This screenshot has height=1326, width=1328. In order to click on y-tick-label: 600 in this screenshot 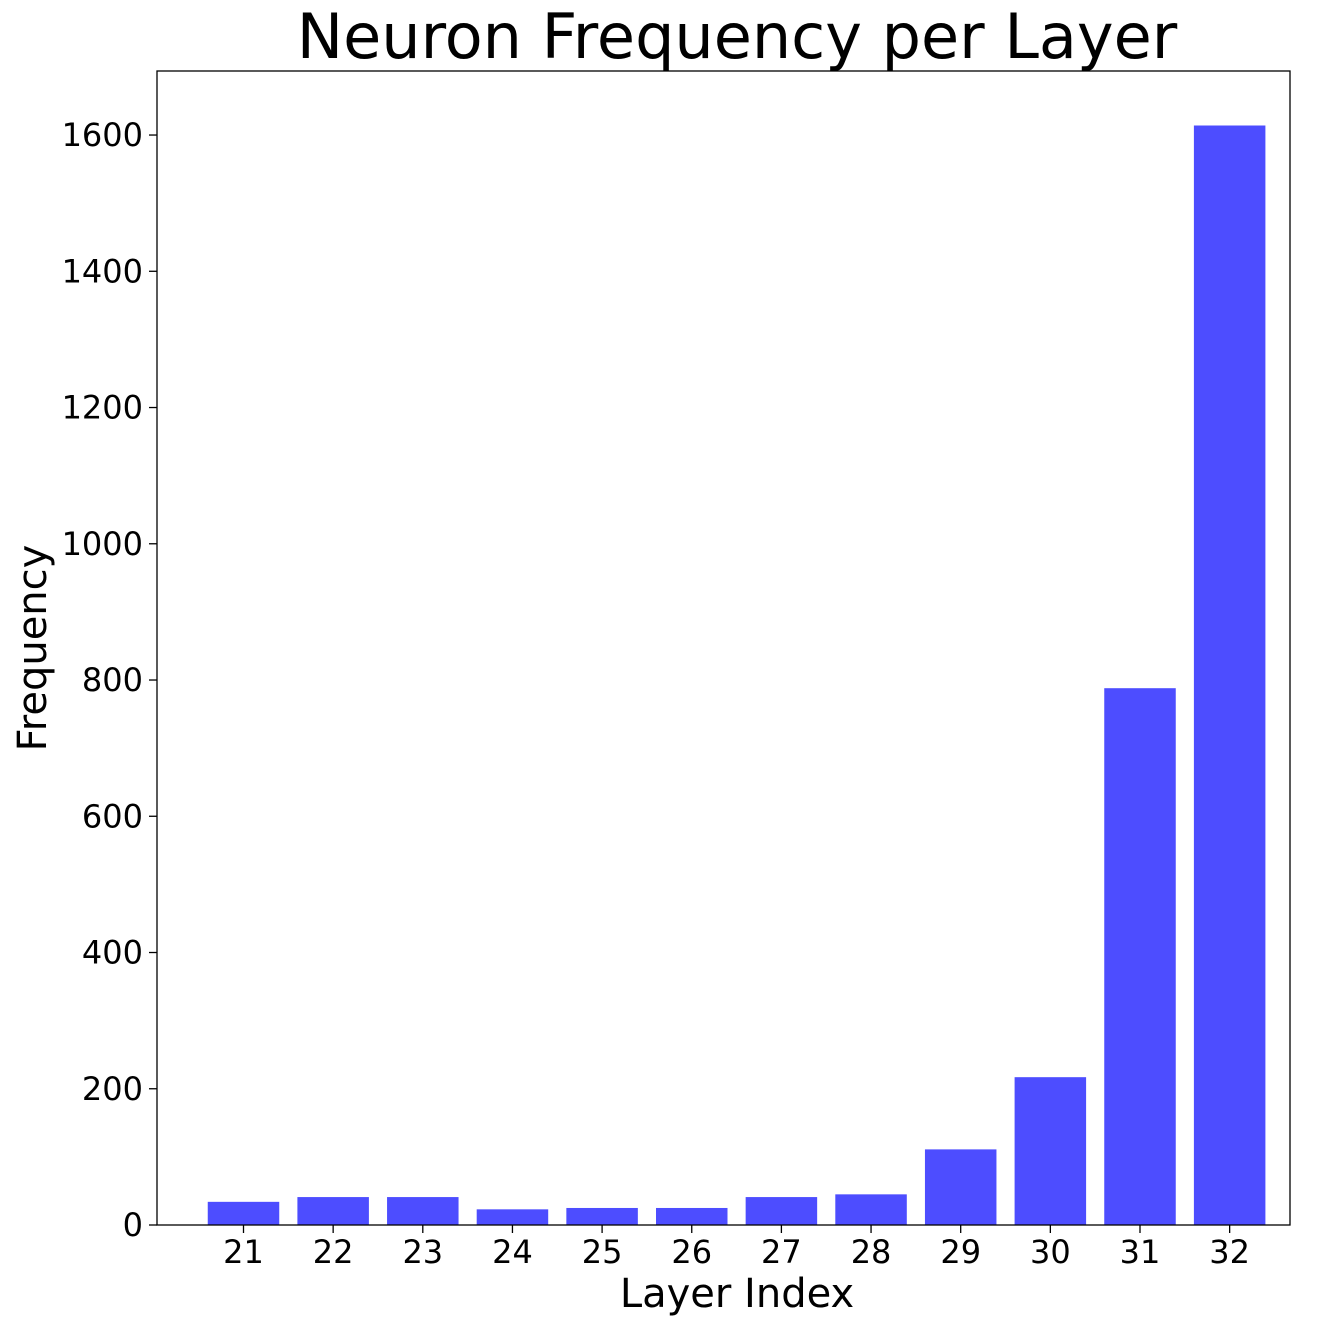, I will do `click(112, 816)`.